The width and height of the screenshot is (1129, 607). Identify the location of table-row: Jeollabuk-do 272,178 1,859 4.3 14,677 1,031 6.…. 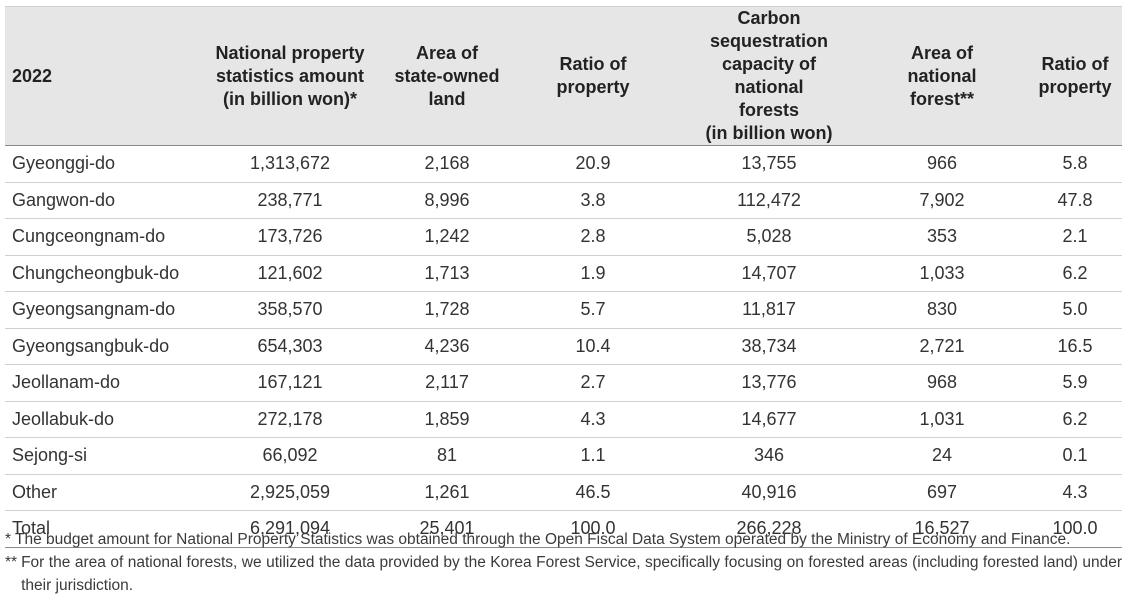
(563, 419).